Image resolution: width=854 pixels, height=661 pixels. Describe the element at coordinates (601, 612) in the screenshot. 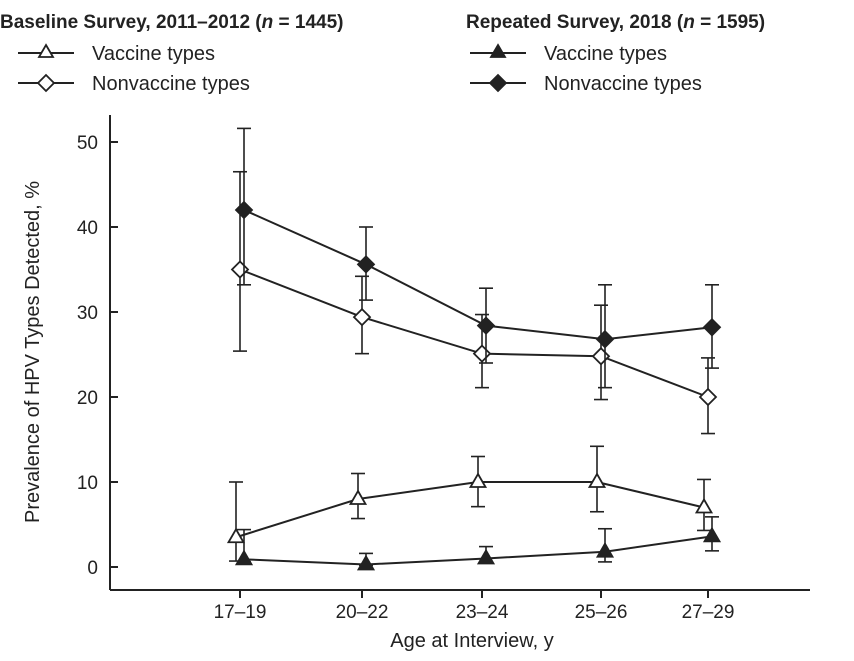

I see `x-tick-label: 25–26` at that location.